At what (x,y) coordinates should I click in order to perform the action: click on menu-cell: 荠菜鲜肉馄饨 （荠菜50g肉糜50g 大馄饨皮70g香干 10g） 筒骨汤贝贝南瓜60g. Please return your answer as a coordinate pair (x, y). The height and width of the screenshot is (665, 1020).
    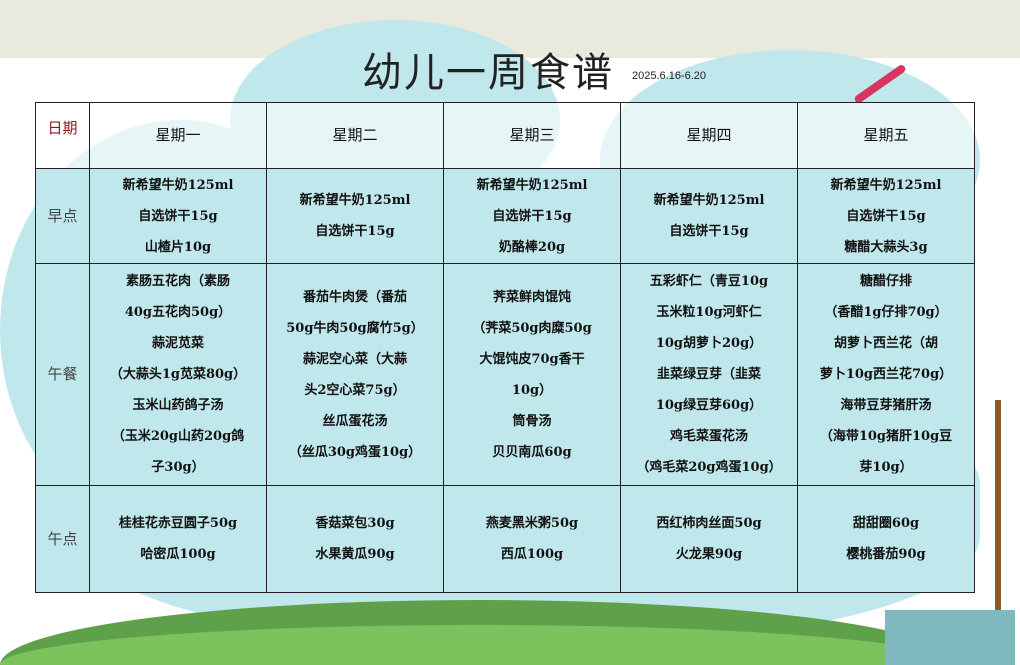
    Looking at the image, I should click on (532, 374).